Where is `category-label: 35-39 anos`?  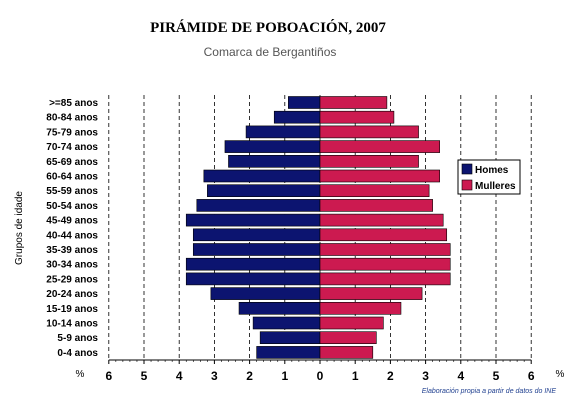 category-label: 35-39 anos is located at coordinates (72, 250).